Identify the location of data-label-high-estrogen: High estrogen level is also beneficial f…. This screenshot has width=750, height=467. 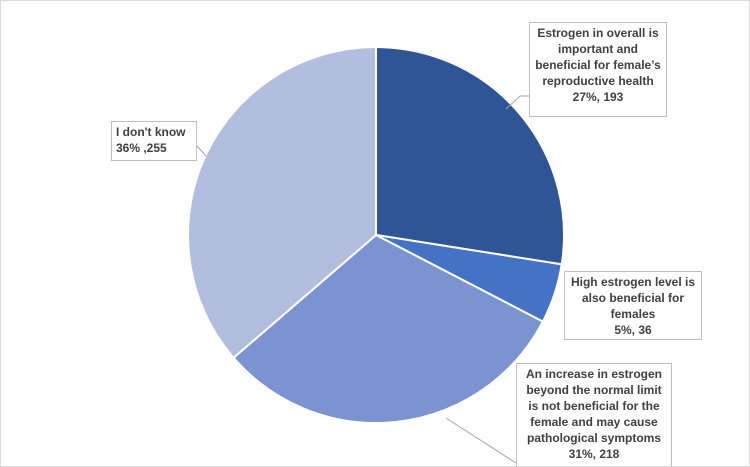
(633, 305).